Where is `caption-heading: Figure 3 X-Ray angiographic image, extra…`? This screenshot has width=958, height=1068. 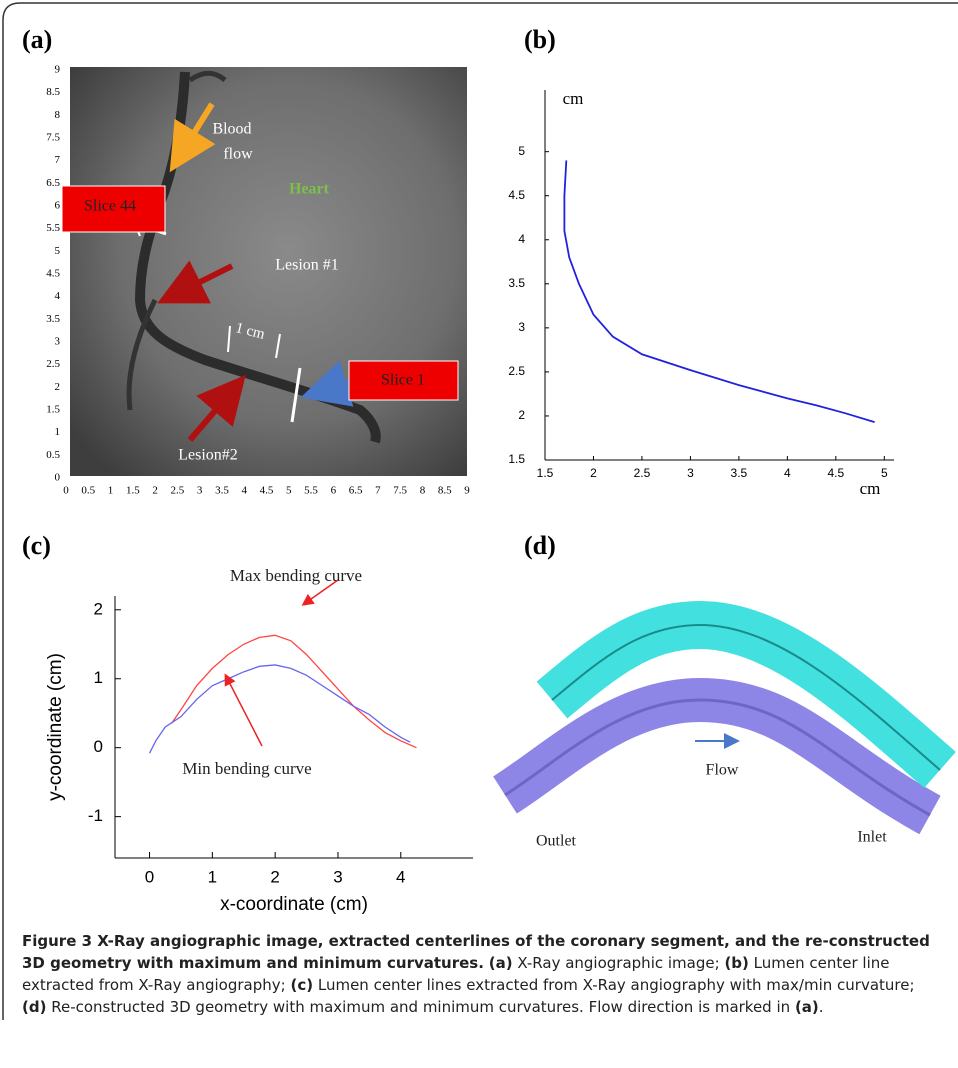 caption-heading: Figure 3 X-Ray angiographic image, extra… is located at coordinates (476, 952).